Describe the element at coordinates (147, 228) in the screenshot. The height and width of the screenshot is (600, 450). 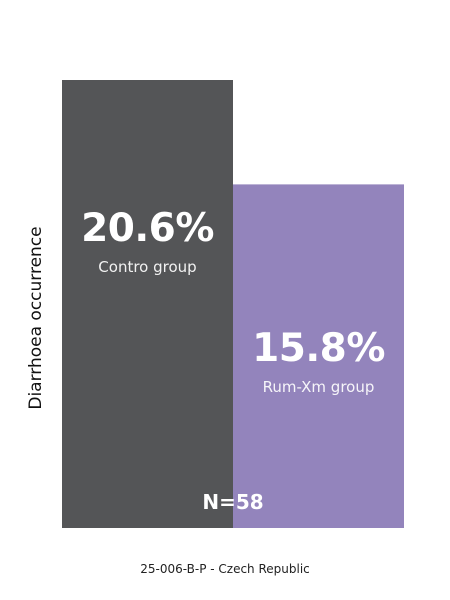
I see `value-label-control-group: 20.6%` at that location.